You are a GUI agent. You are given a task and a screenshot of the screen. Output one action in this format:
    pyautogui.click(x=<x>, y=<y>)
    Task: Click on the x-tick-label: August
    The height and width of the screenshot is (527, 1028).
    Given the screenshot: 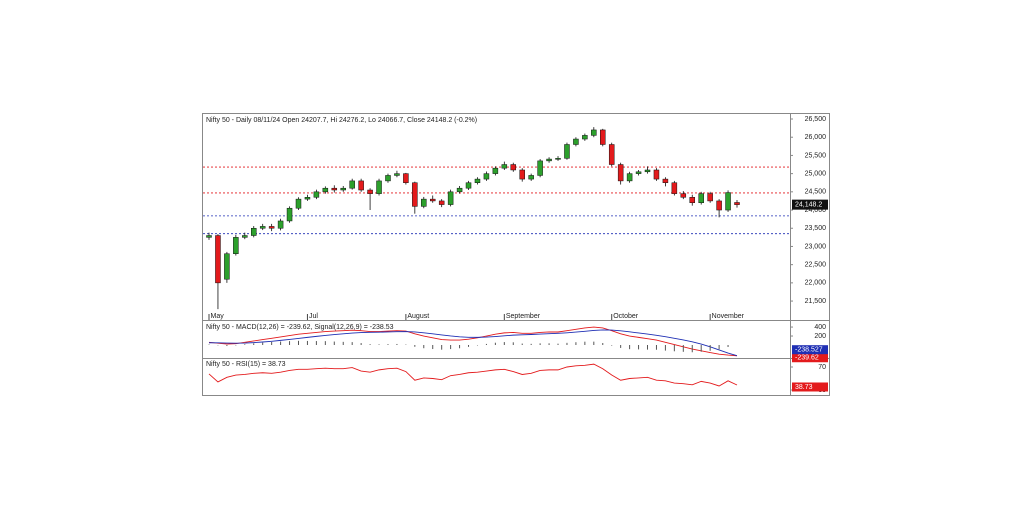 What is the action you would take?
    pyautogui.click(x=418, y=316)
    